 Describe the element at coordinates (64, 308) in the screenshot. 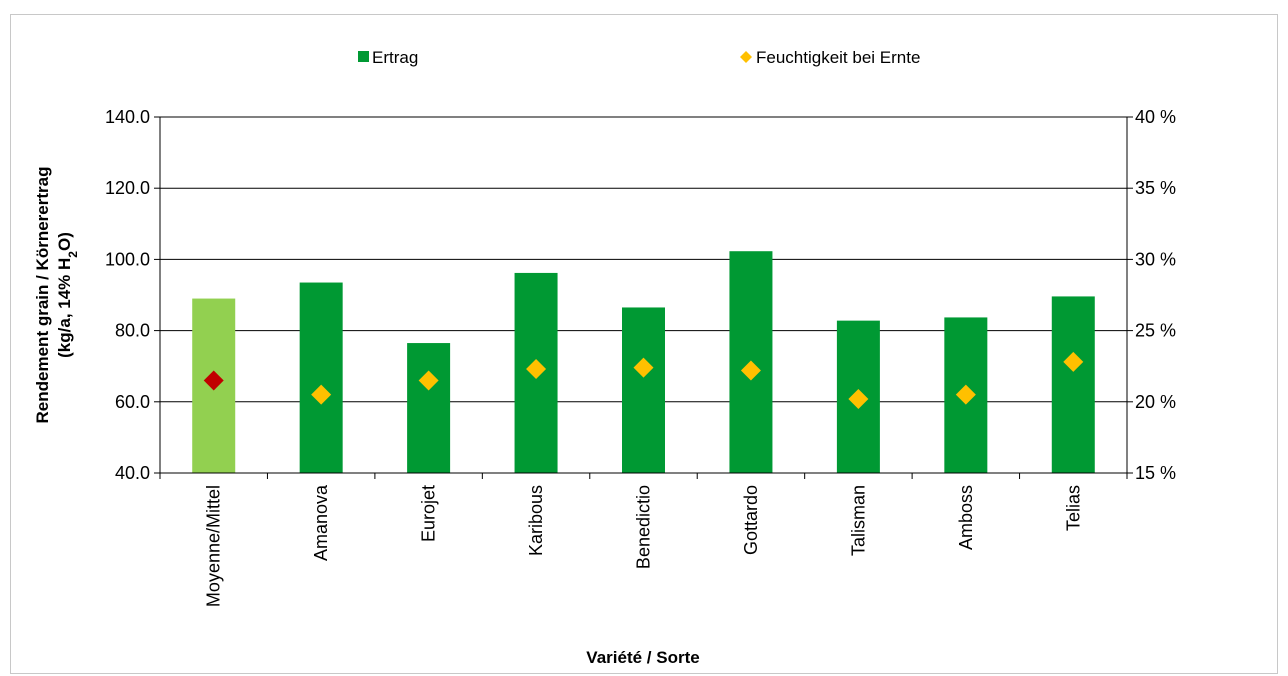

I see `y-axis-title-line2-prefix: (kg/a, 14% H` at that location.